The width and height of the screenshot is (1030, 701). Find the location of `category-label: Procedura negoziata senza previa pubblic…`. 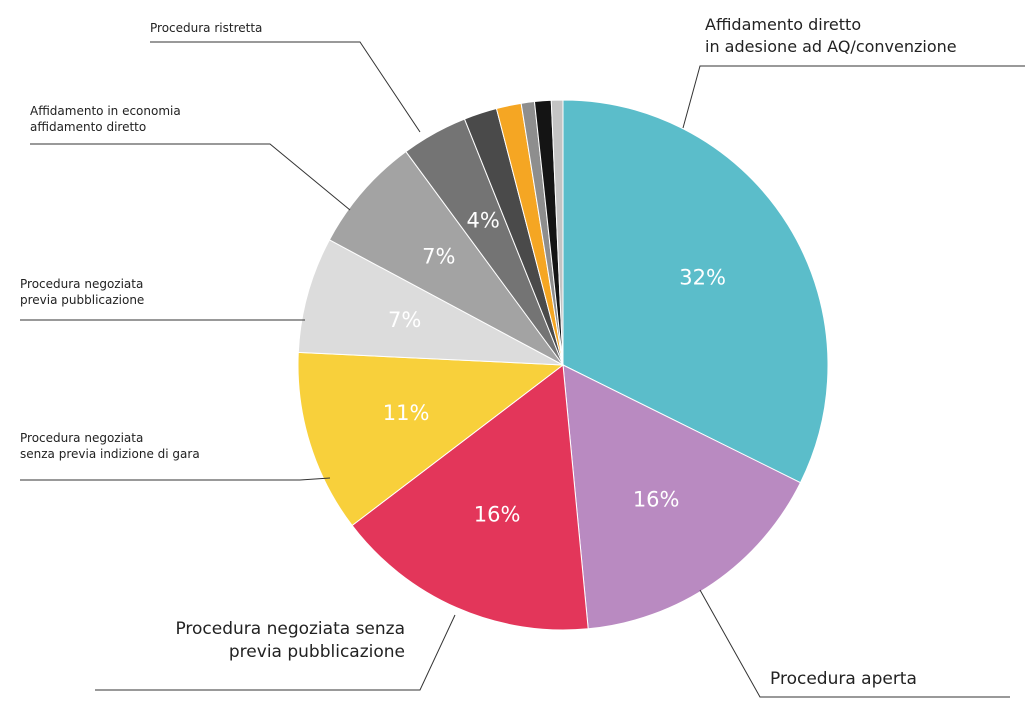

category-label: Procedura negoziata senza previa pubblic… is located at coordinates (290, 640).